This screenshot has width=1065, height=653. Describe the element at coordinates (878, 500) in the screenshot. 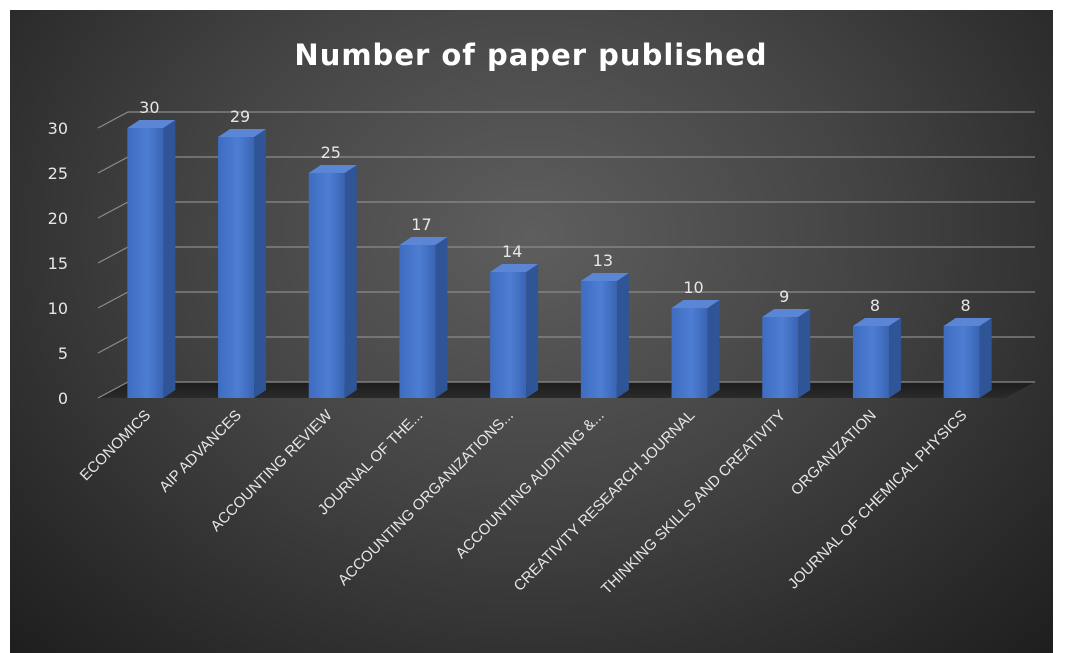

I see `category-label: JOURNAL OF CHEMICAL PHYSICS` at that location.